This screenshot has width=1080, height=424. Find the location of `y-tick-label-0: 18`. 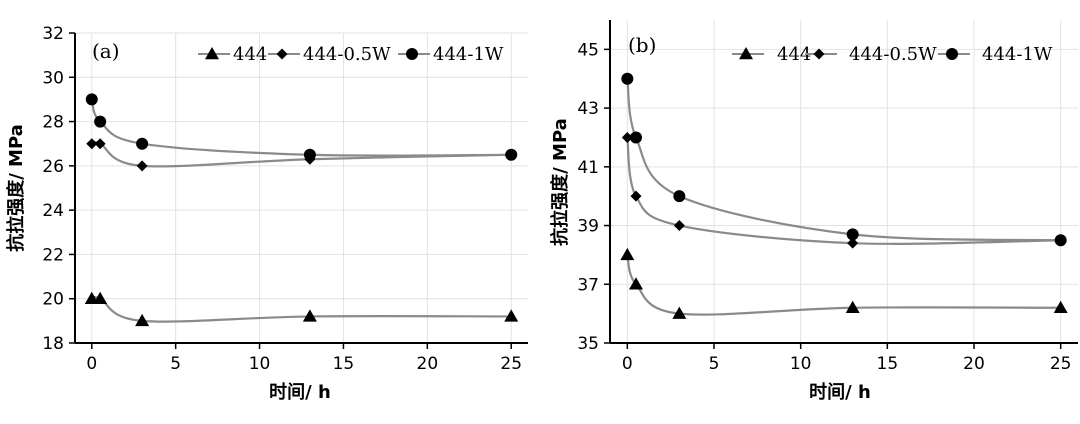

y-tick-label-0: 18 is located at coordinates (53, 344).